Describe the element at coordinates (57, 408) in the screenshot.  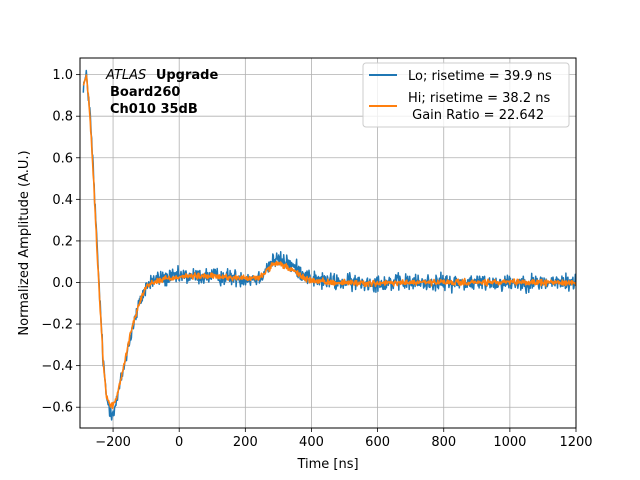
I see `y-tick-label: −0.6` at that location.